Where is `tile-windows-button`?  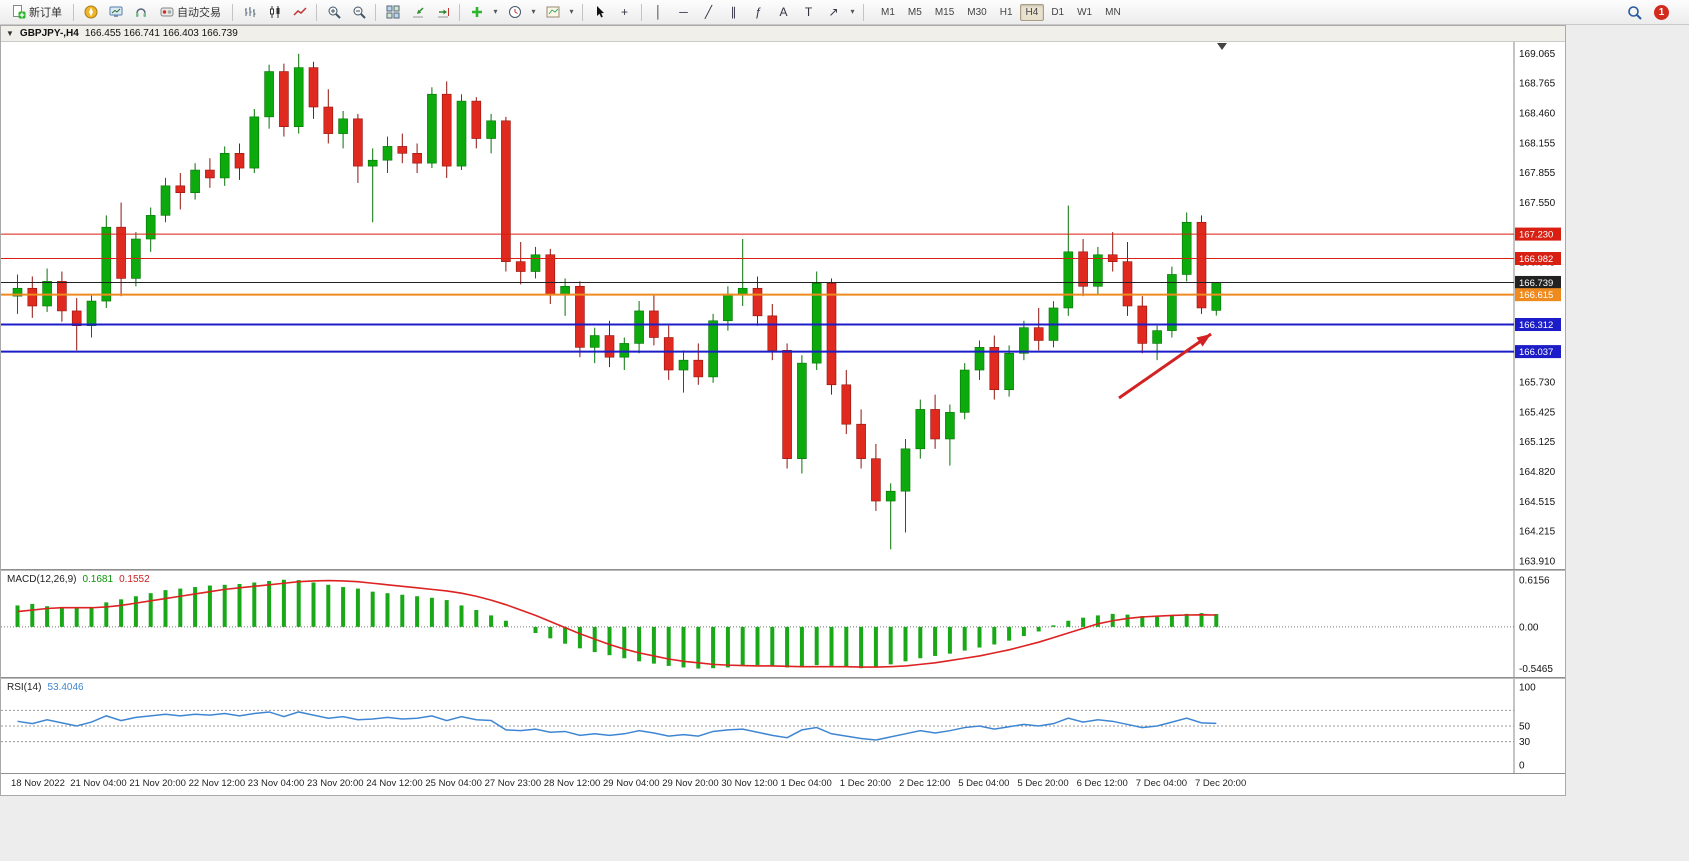 tile-windows-button is located at coordinates (392, 12).